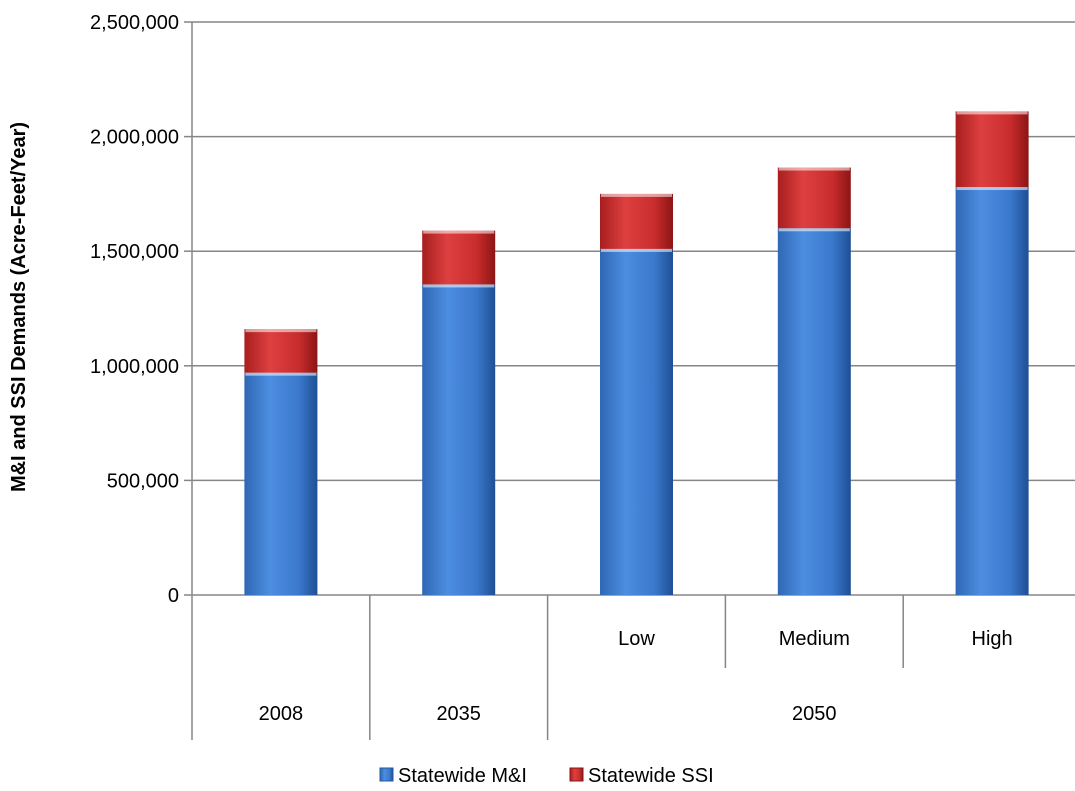 This screenshot has width=1075, height=791. I want to click on bar-ssi-2008, so click(281, 351).